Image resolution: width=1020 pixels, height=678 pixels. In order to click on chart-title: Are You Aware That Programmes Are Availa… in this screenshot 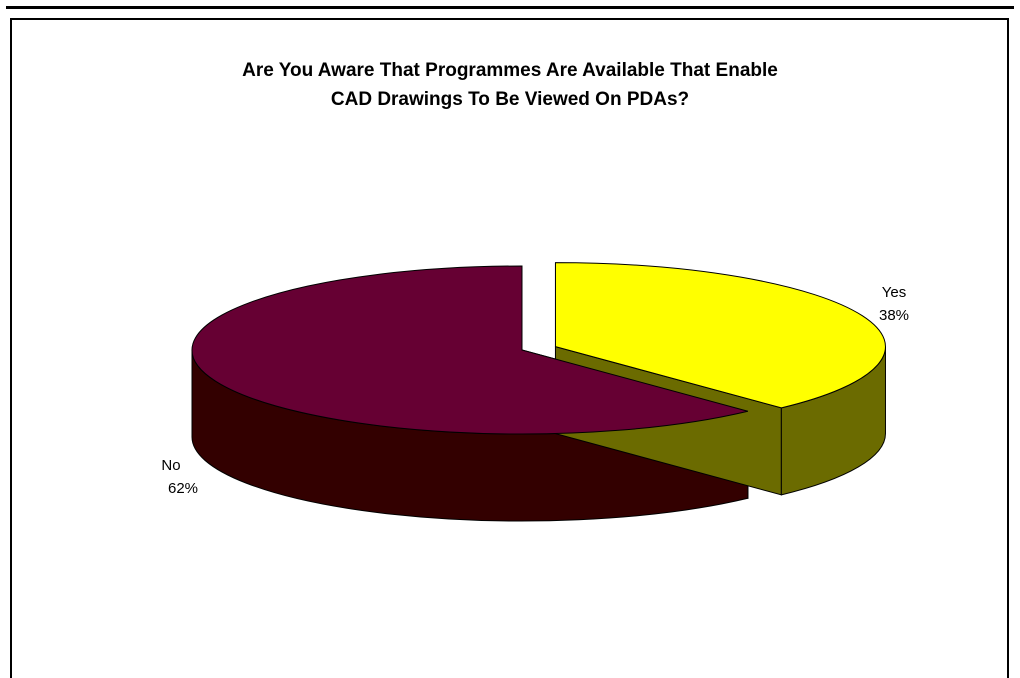, I will do `click(510, 85)`.